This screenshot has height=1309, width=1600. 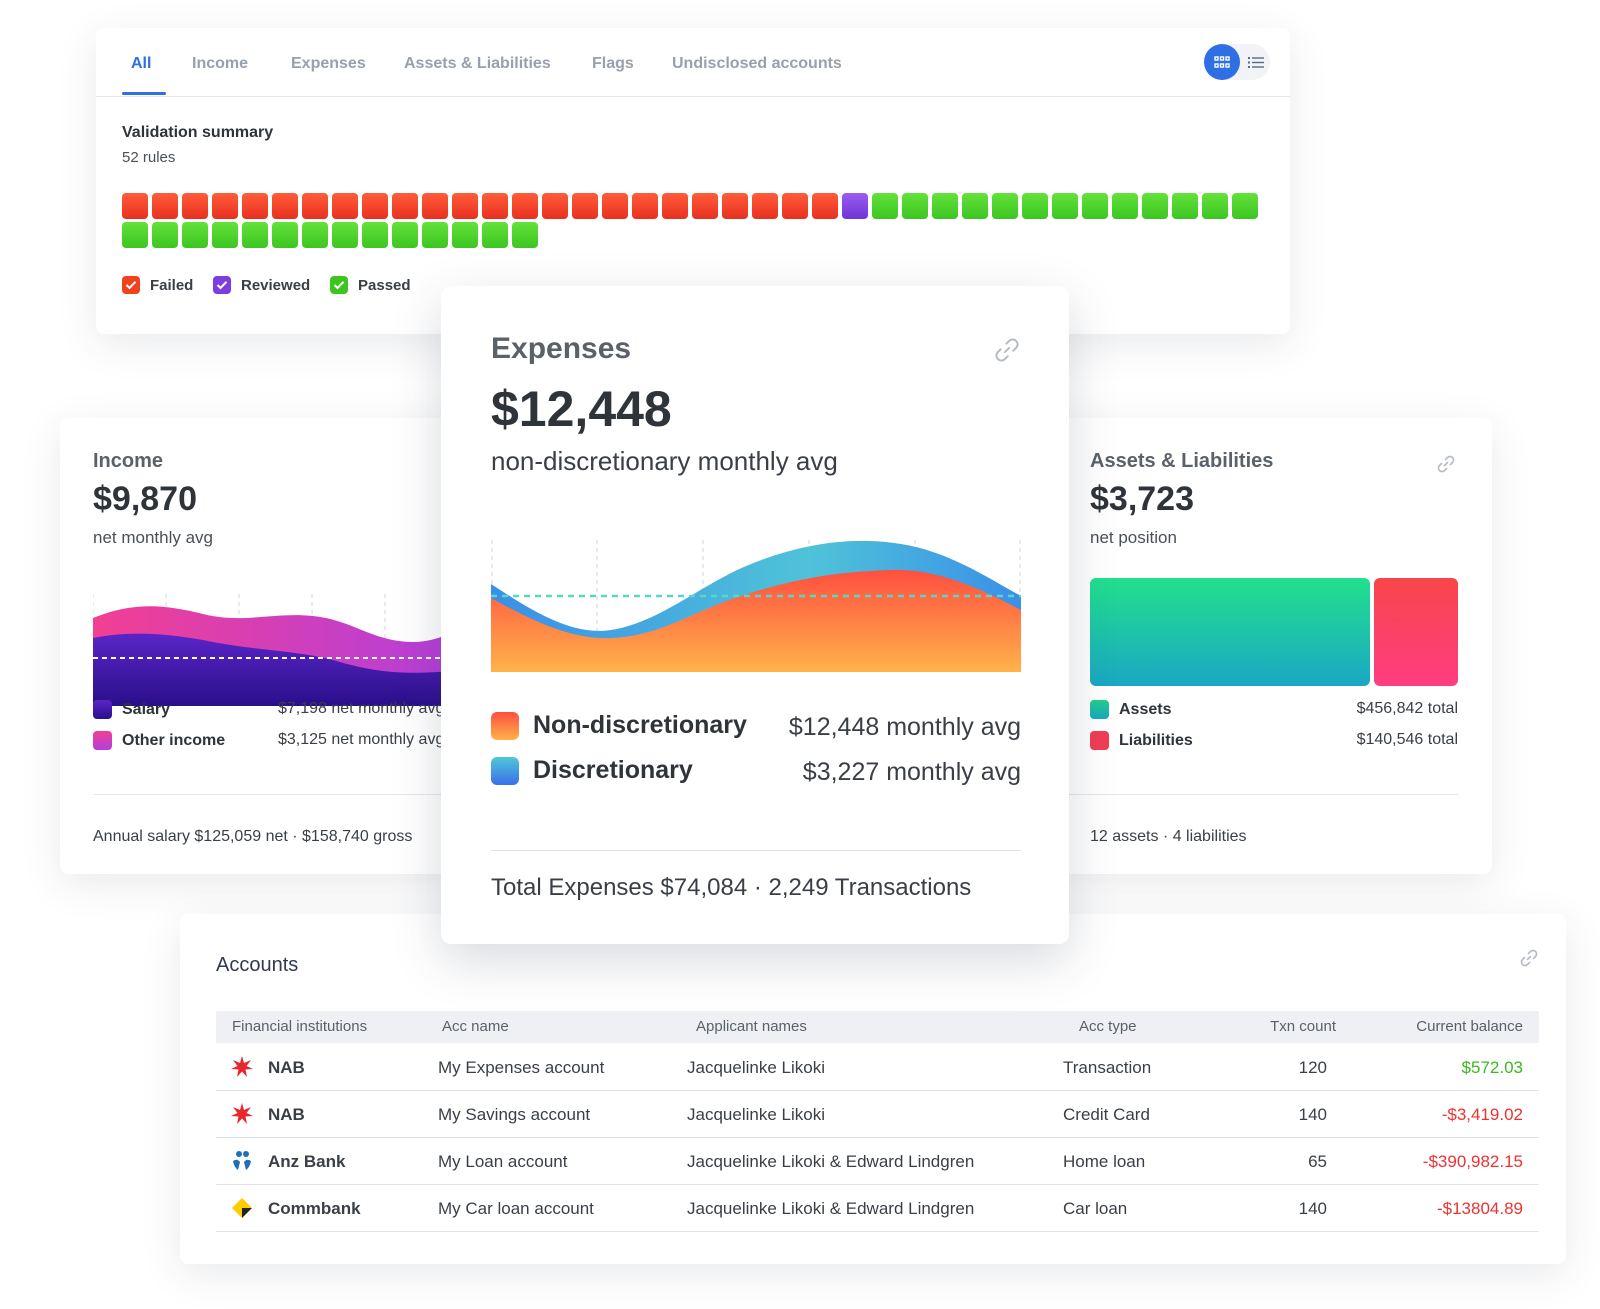 What do you see at coordinates (339, 285) in the screenshot?
I see `check-icon` at bounding box center [339, 285].